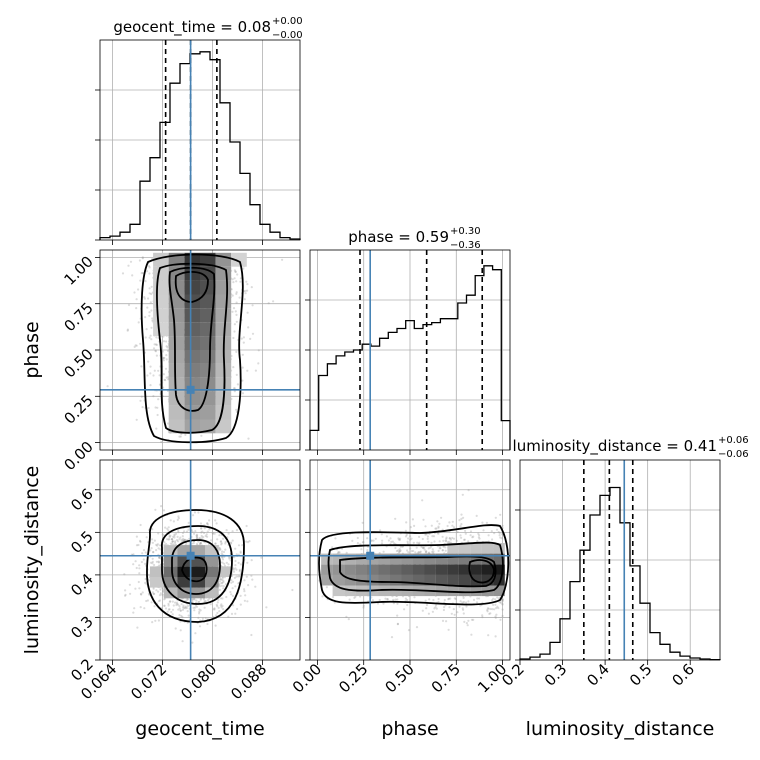 The width and height of the screenshot is (760, 760). Describe the element at coordinates (410, 350) in the screenshot. I see `panel-phase-vs-phase` at that location.